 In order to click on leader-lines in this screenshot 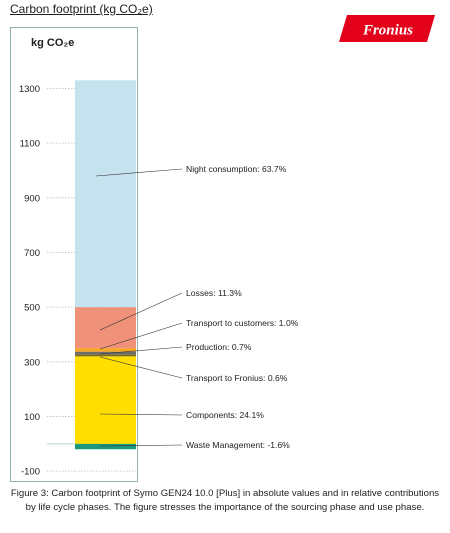, I will do `click(139, 307)`.